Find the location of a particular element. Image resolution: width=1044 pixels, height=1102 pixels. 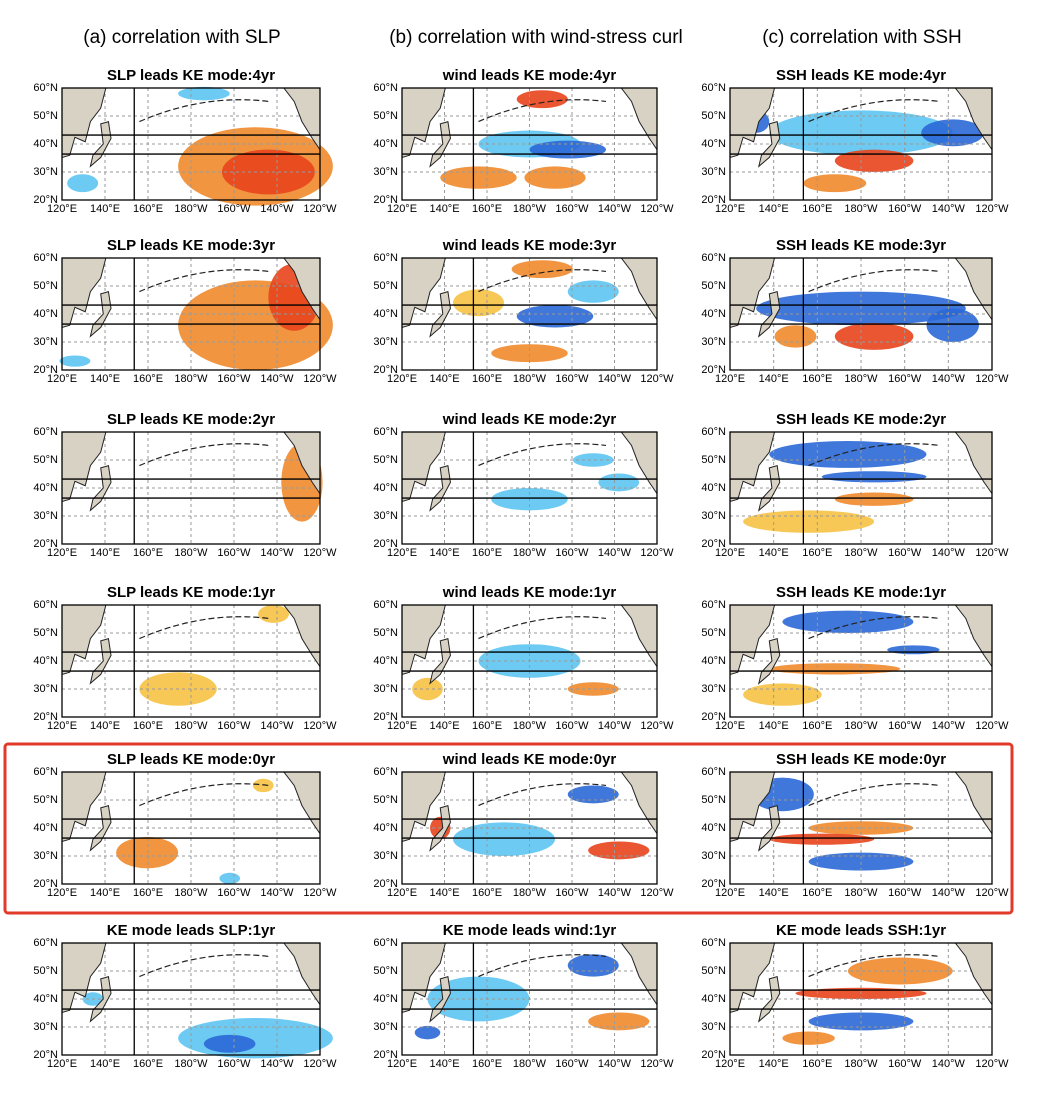

panel-title: wind leads KE mode:0yr is located at coordinates (529, 759).